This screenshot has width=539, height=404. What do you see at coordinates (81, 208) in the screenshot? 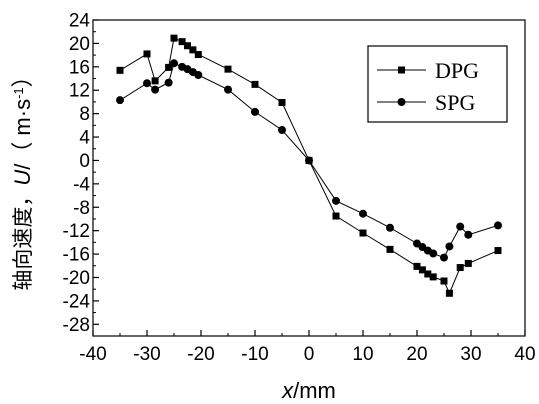
I see `y-tick-label: -8` at bounding box center [81, 208].